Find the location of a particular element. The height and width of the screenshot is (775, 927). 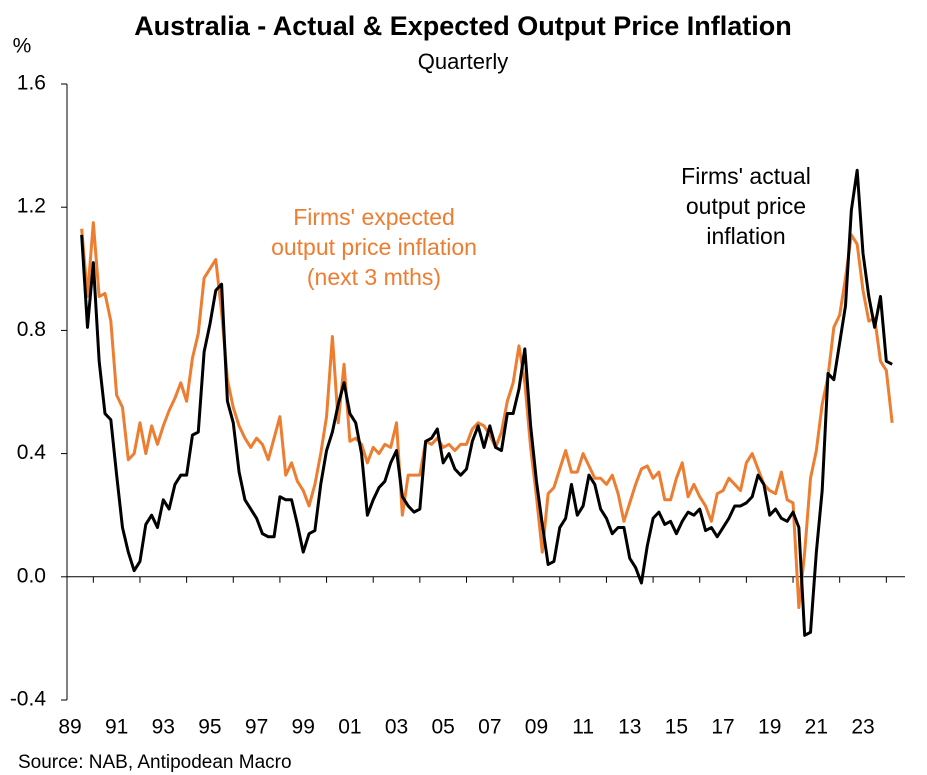

series-annotation: output price inflation is located at coordinates (374, 247).